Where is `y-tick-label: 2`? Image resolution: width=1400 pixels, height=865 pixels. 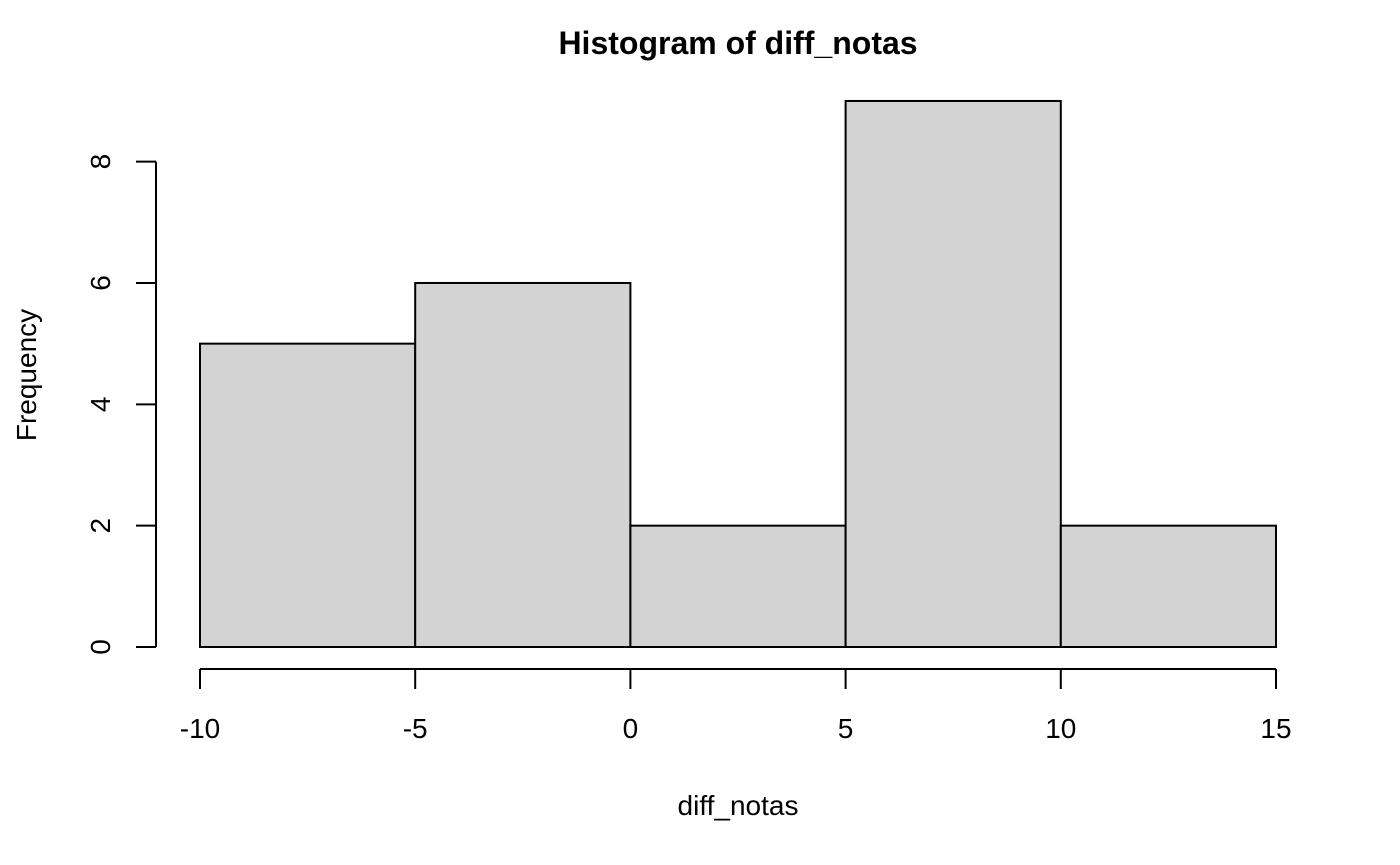
y-tick-label: 2 is located at coordinates (100, 526).